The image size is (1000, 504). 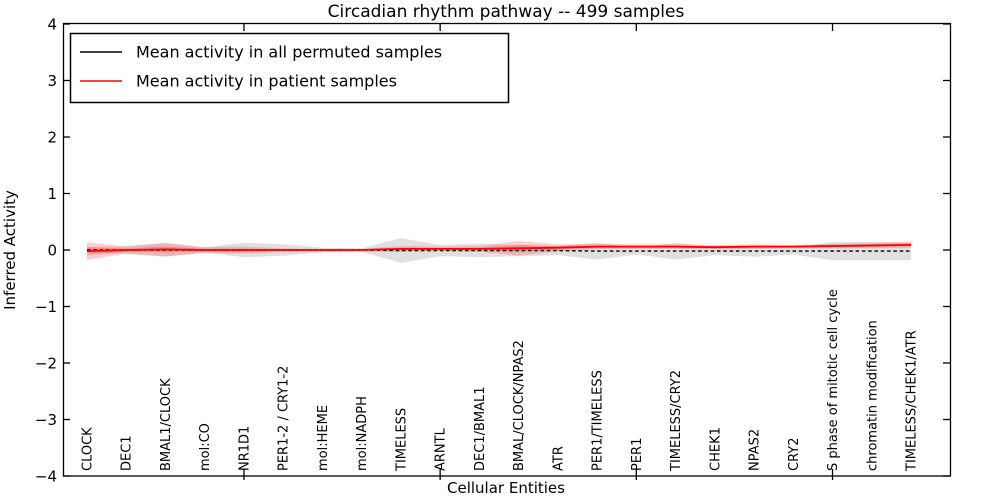 What do you see at coordinates (46, 307) in the screenshot?
I see `y-tick-label: −1` at bounding box center [46, 307].